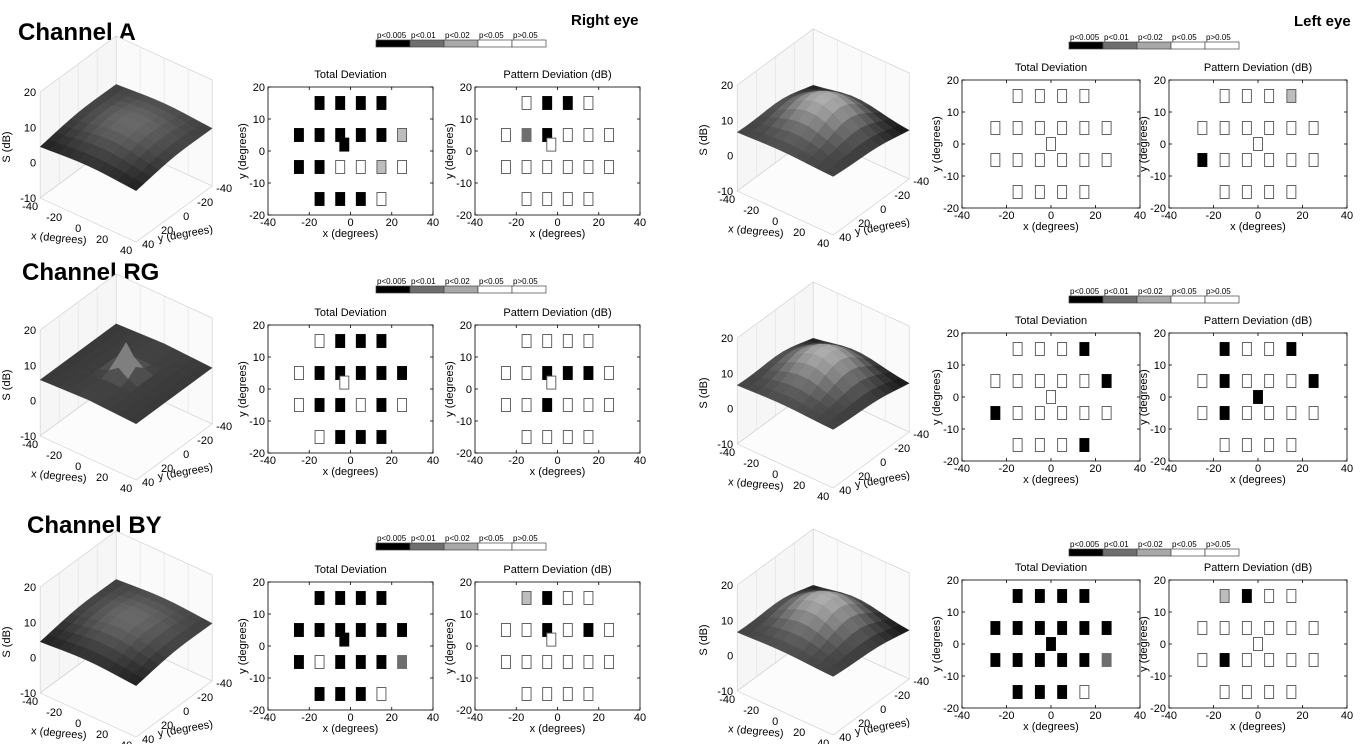 This screenshot has height=744, width=1364. What do you see at coordinates (1085, 544) in the screenshot?
I see `legend-label: p<0.005` at bounding box center [1085, 544].